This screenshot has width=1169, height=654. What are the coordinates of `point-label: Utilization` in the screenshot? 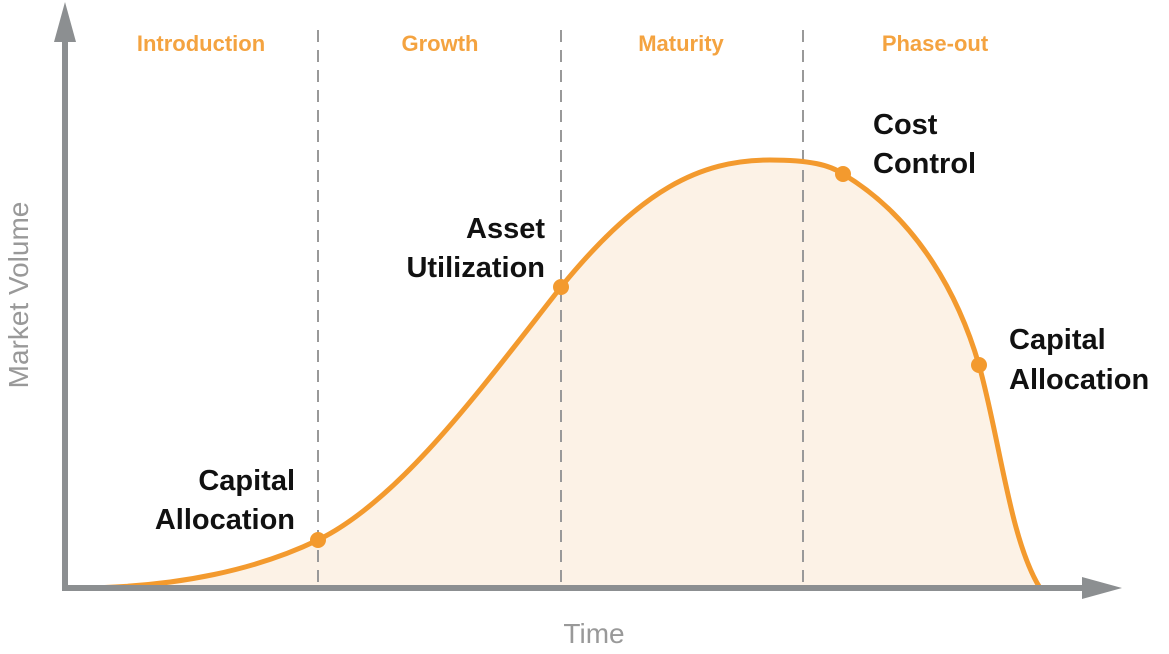 It's located at (475, 268).